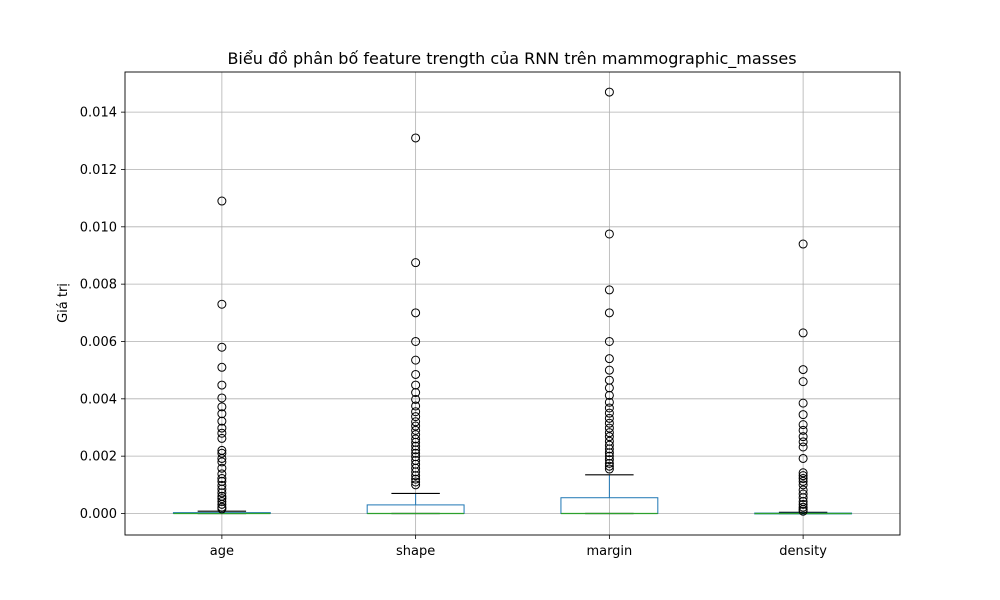 The image size is (1000, 600). What do you see at coordinates (609, 301) in the screenshot?
I see `box-margin` at bounding box center [609, 301].